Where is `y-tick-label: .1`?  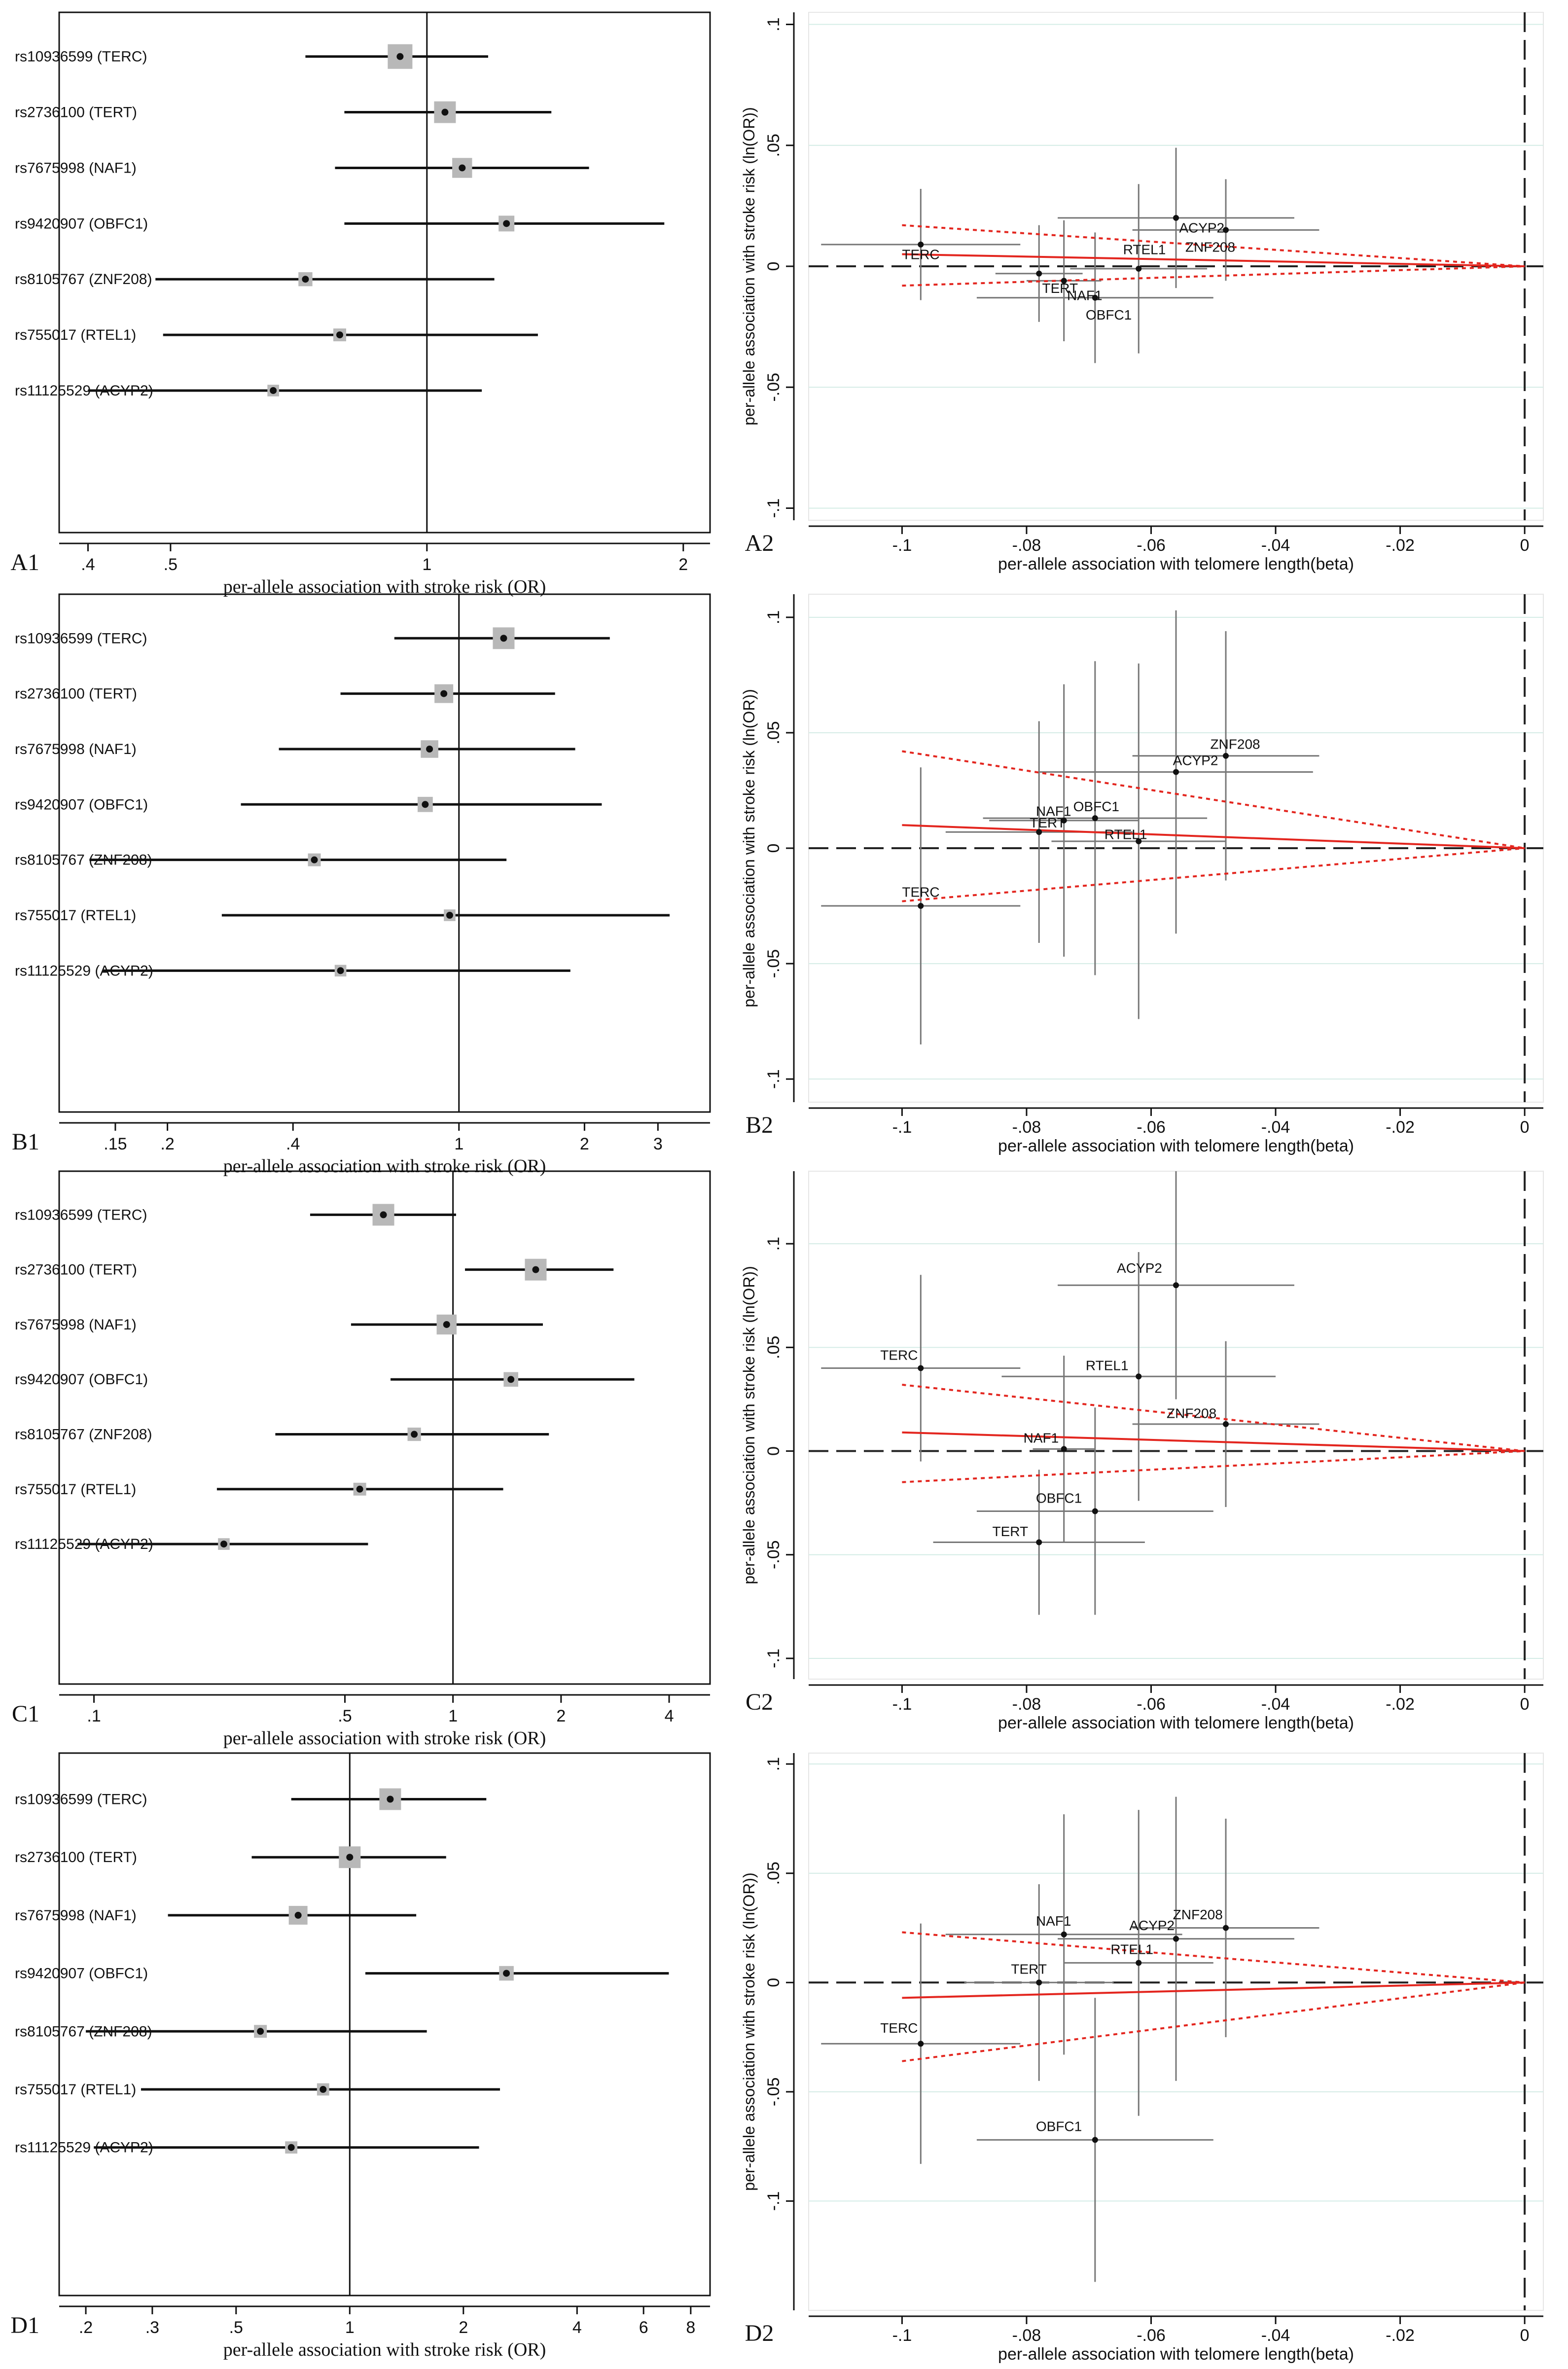 y-tick-label: .1 is located at coordinates (773, 24).